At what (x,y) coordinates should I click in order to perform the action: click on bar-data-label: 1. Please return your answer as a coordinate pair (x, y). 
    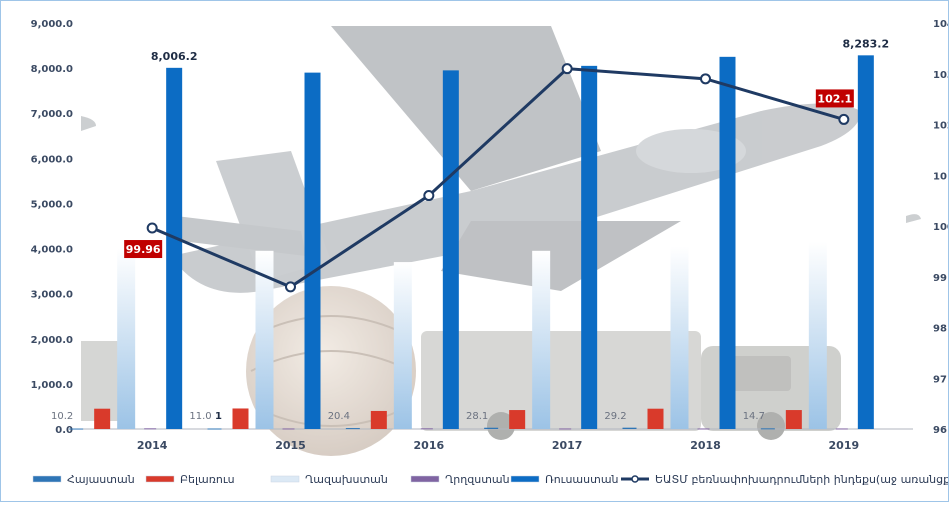
    Looking at the image, I should click on (218, 416).